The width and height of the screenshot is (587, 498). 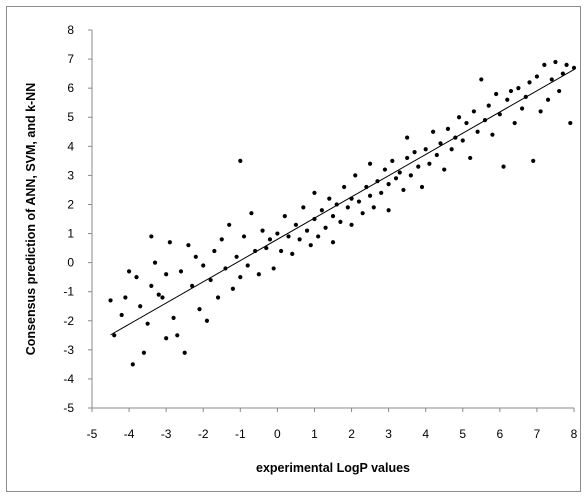 I want to click on y-tick-label: -1, so click(x=68, y=292).